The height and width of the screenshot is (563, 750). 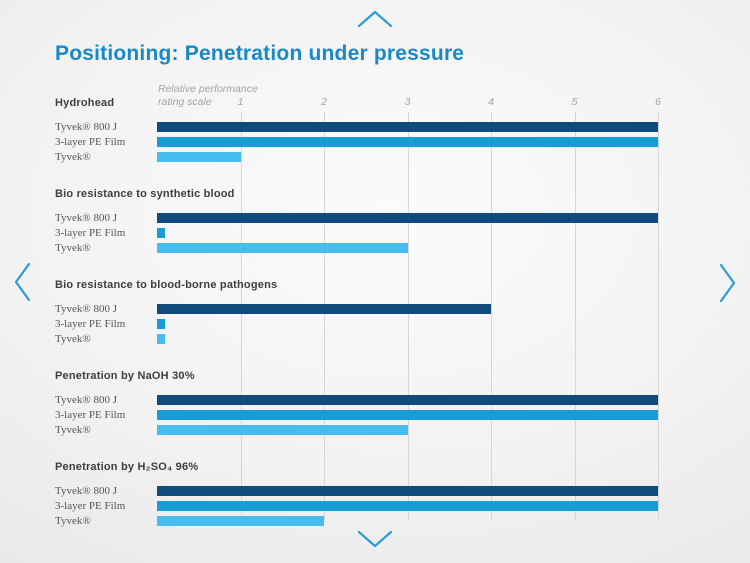 What do you see at coordinates (240, 102) in the screenshot?
I see `axis-tick: 1` at bounding box center [240, 102].